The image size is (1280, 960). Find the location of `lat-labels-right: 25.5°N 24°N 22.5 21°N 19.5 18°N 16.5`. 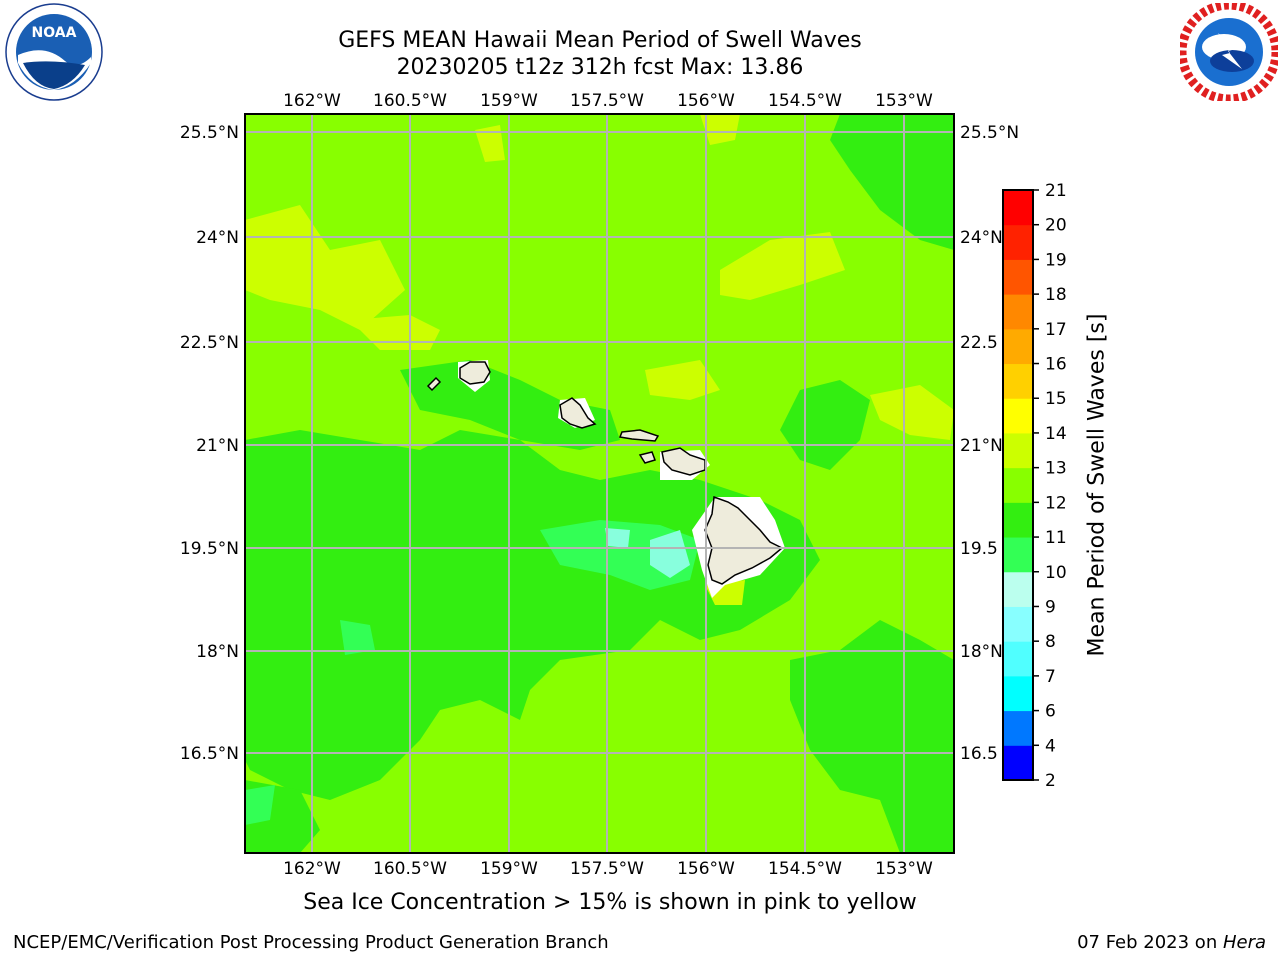

lat-labels-right: 25.5°N 24°N 22.5 21°N 19.5 18°N 16.5 is located at coordinates (989, 443).